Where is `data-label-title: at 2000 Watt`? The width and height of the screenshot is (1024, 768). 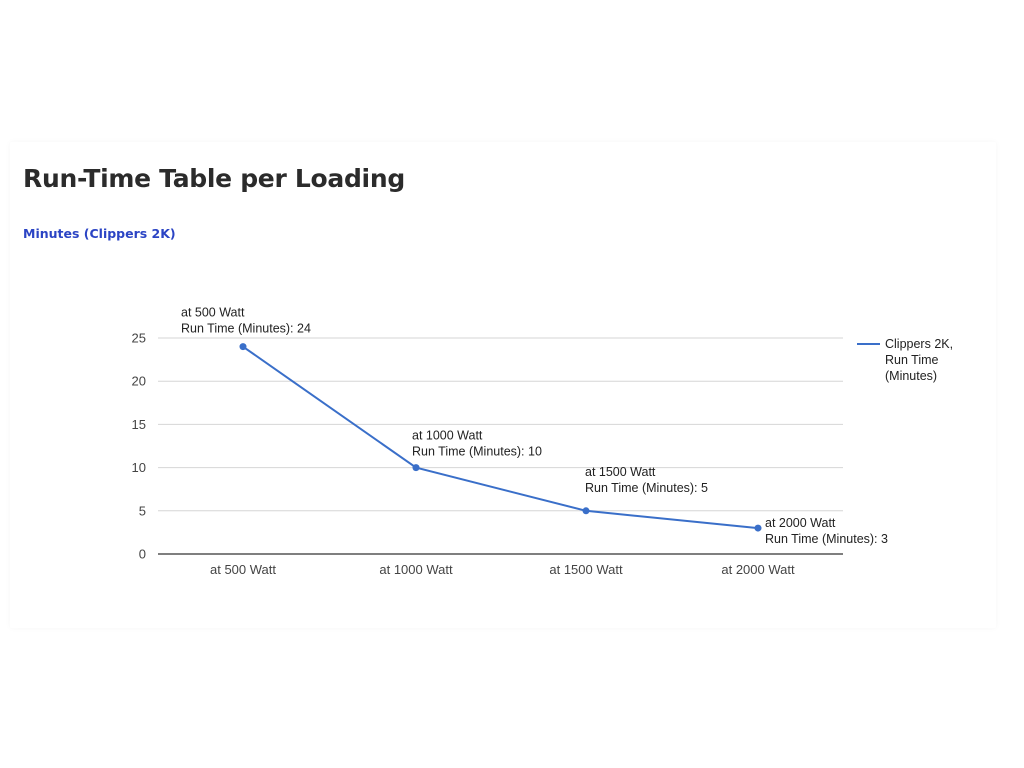
data-label-title: at 2000 Watt is located at coordinates (800, 523).